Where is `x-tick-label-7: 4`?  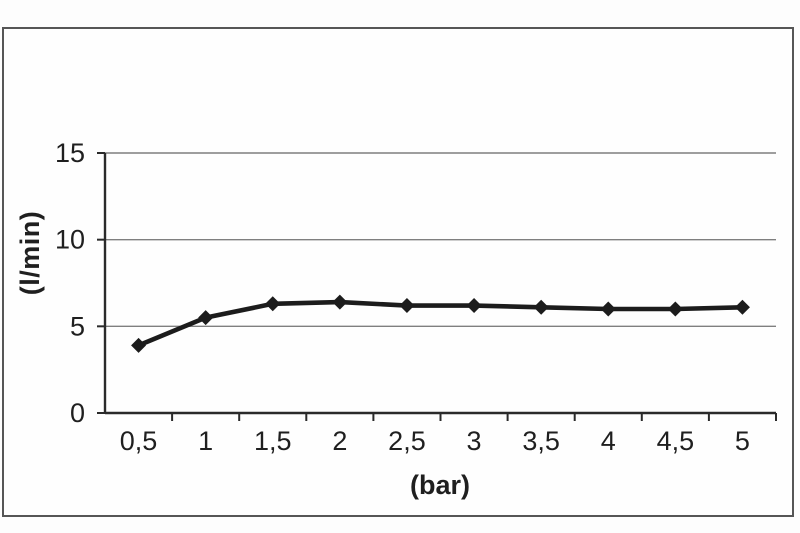 x-tick-label-7: 4 is located at coordinates (608, 441).